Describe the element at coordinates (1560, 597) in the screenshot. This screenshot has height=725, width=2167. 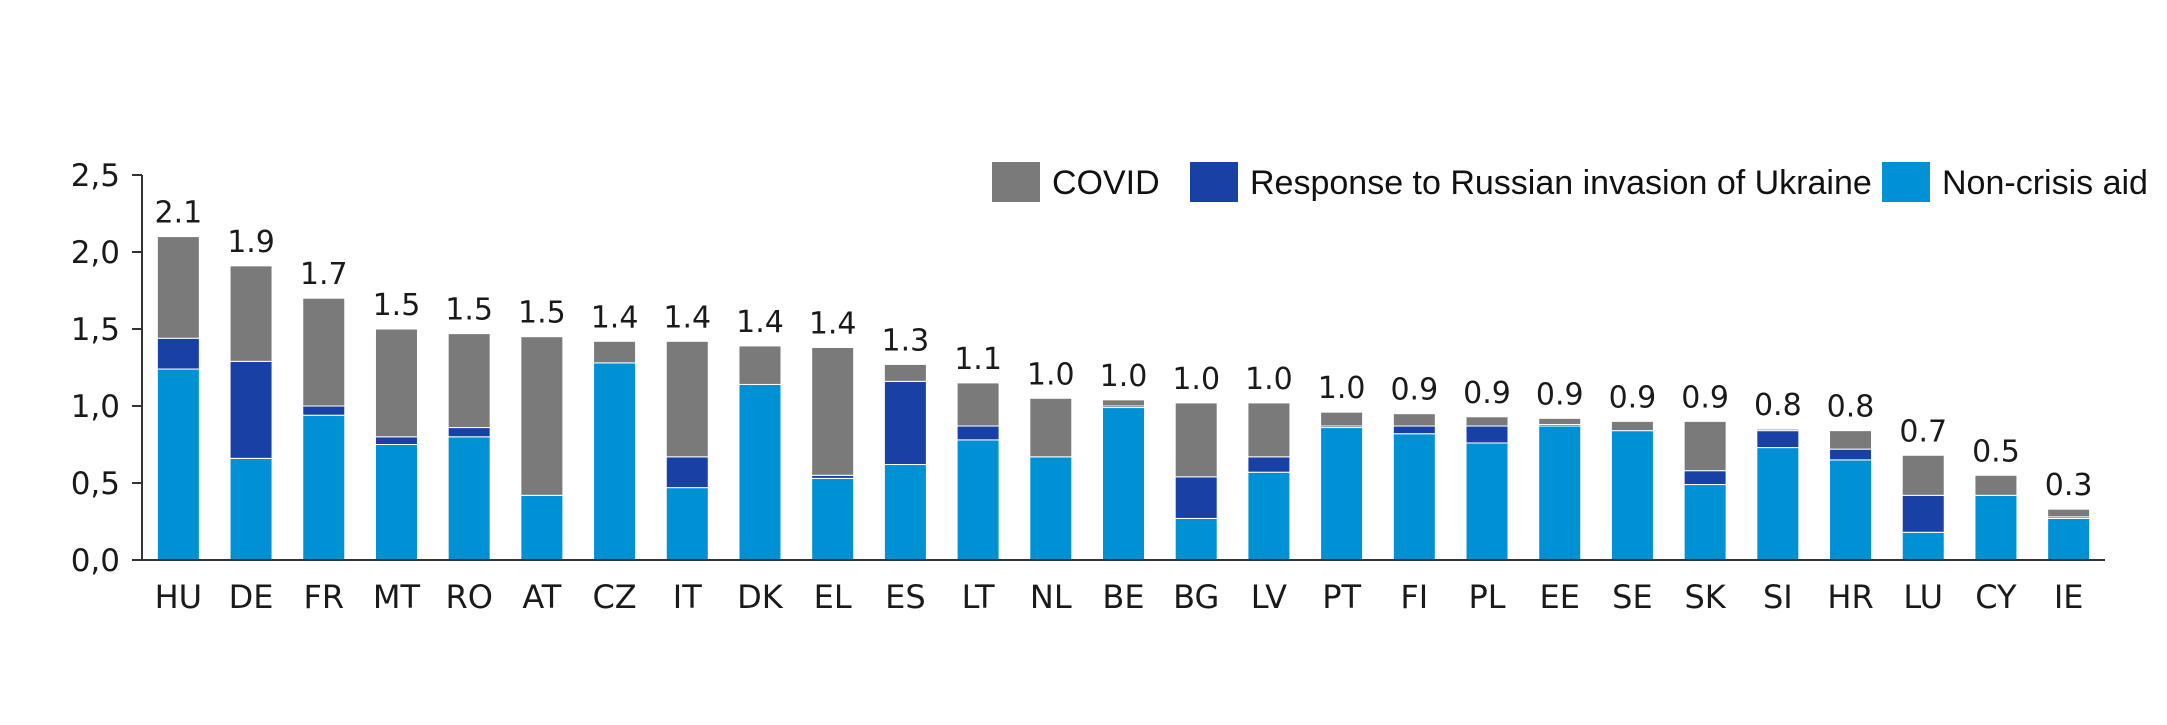
I see `x-tick-label-ee: EE` at that location.